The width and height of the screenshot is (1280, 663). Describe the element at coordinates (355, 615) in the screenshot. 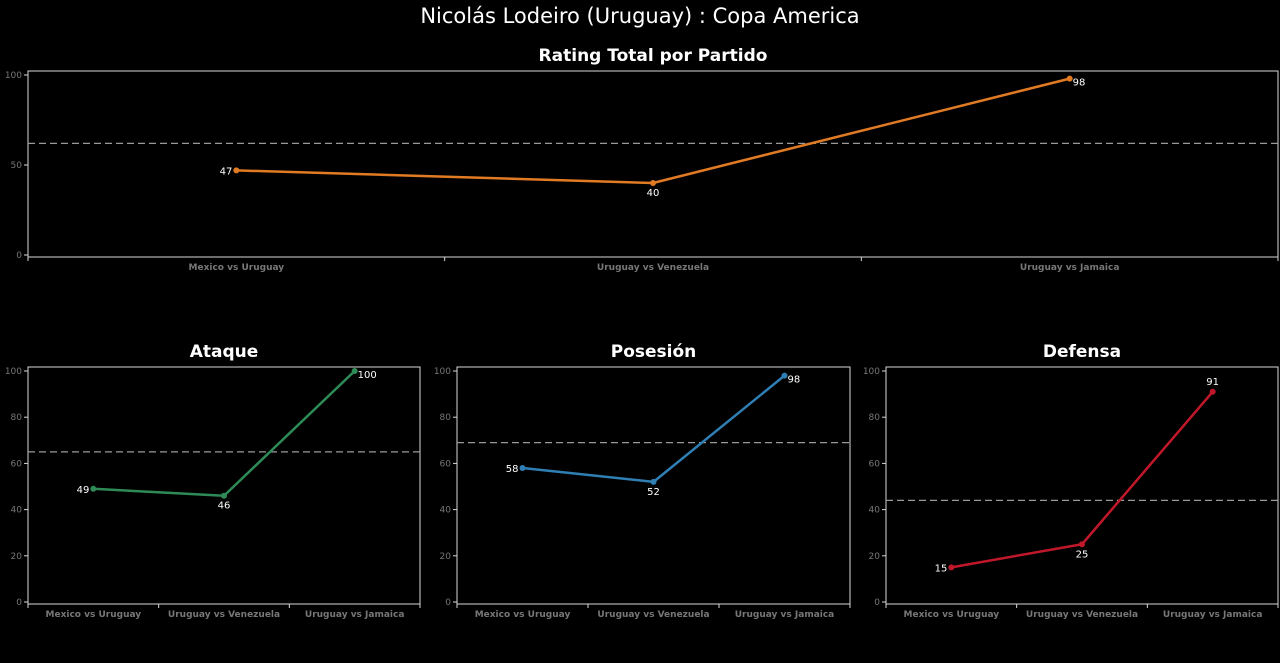

I see `ataque-category-label: Uruguay vs Jamaica` at that location.